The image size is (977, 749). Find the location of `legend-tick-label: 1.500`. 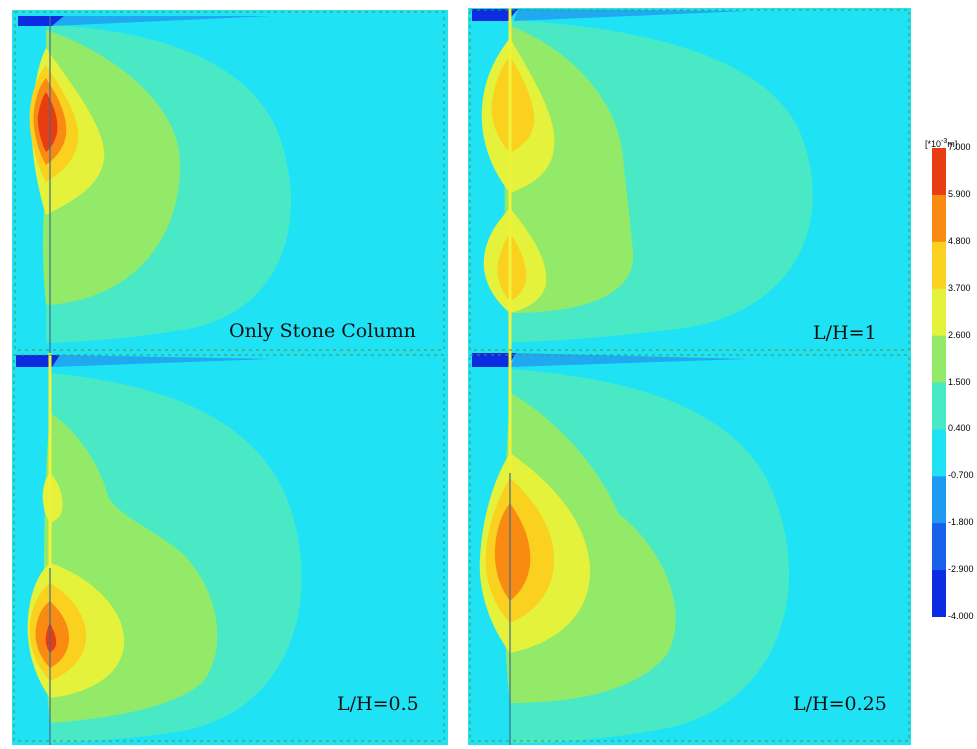

legend-tick-label: 1.500 is located at coordinates (959, 381).